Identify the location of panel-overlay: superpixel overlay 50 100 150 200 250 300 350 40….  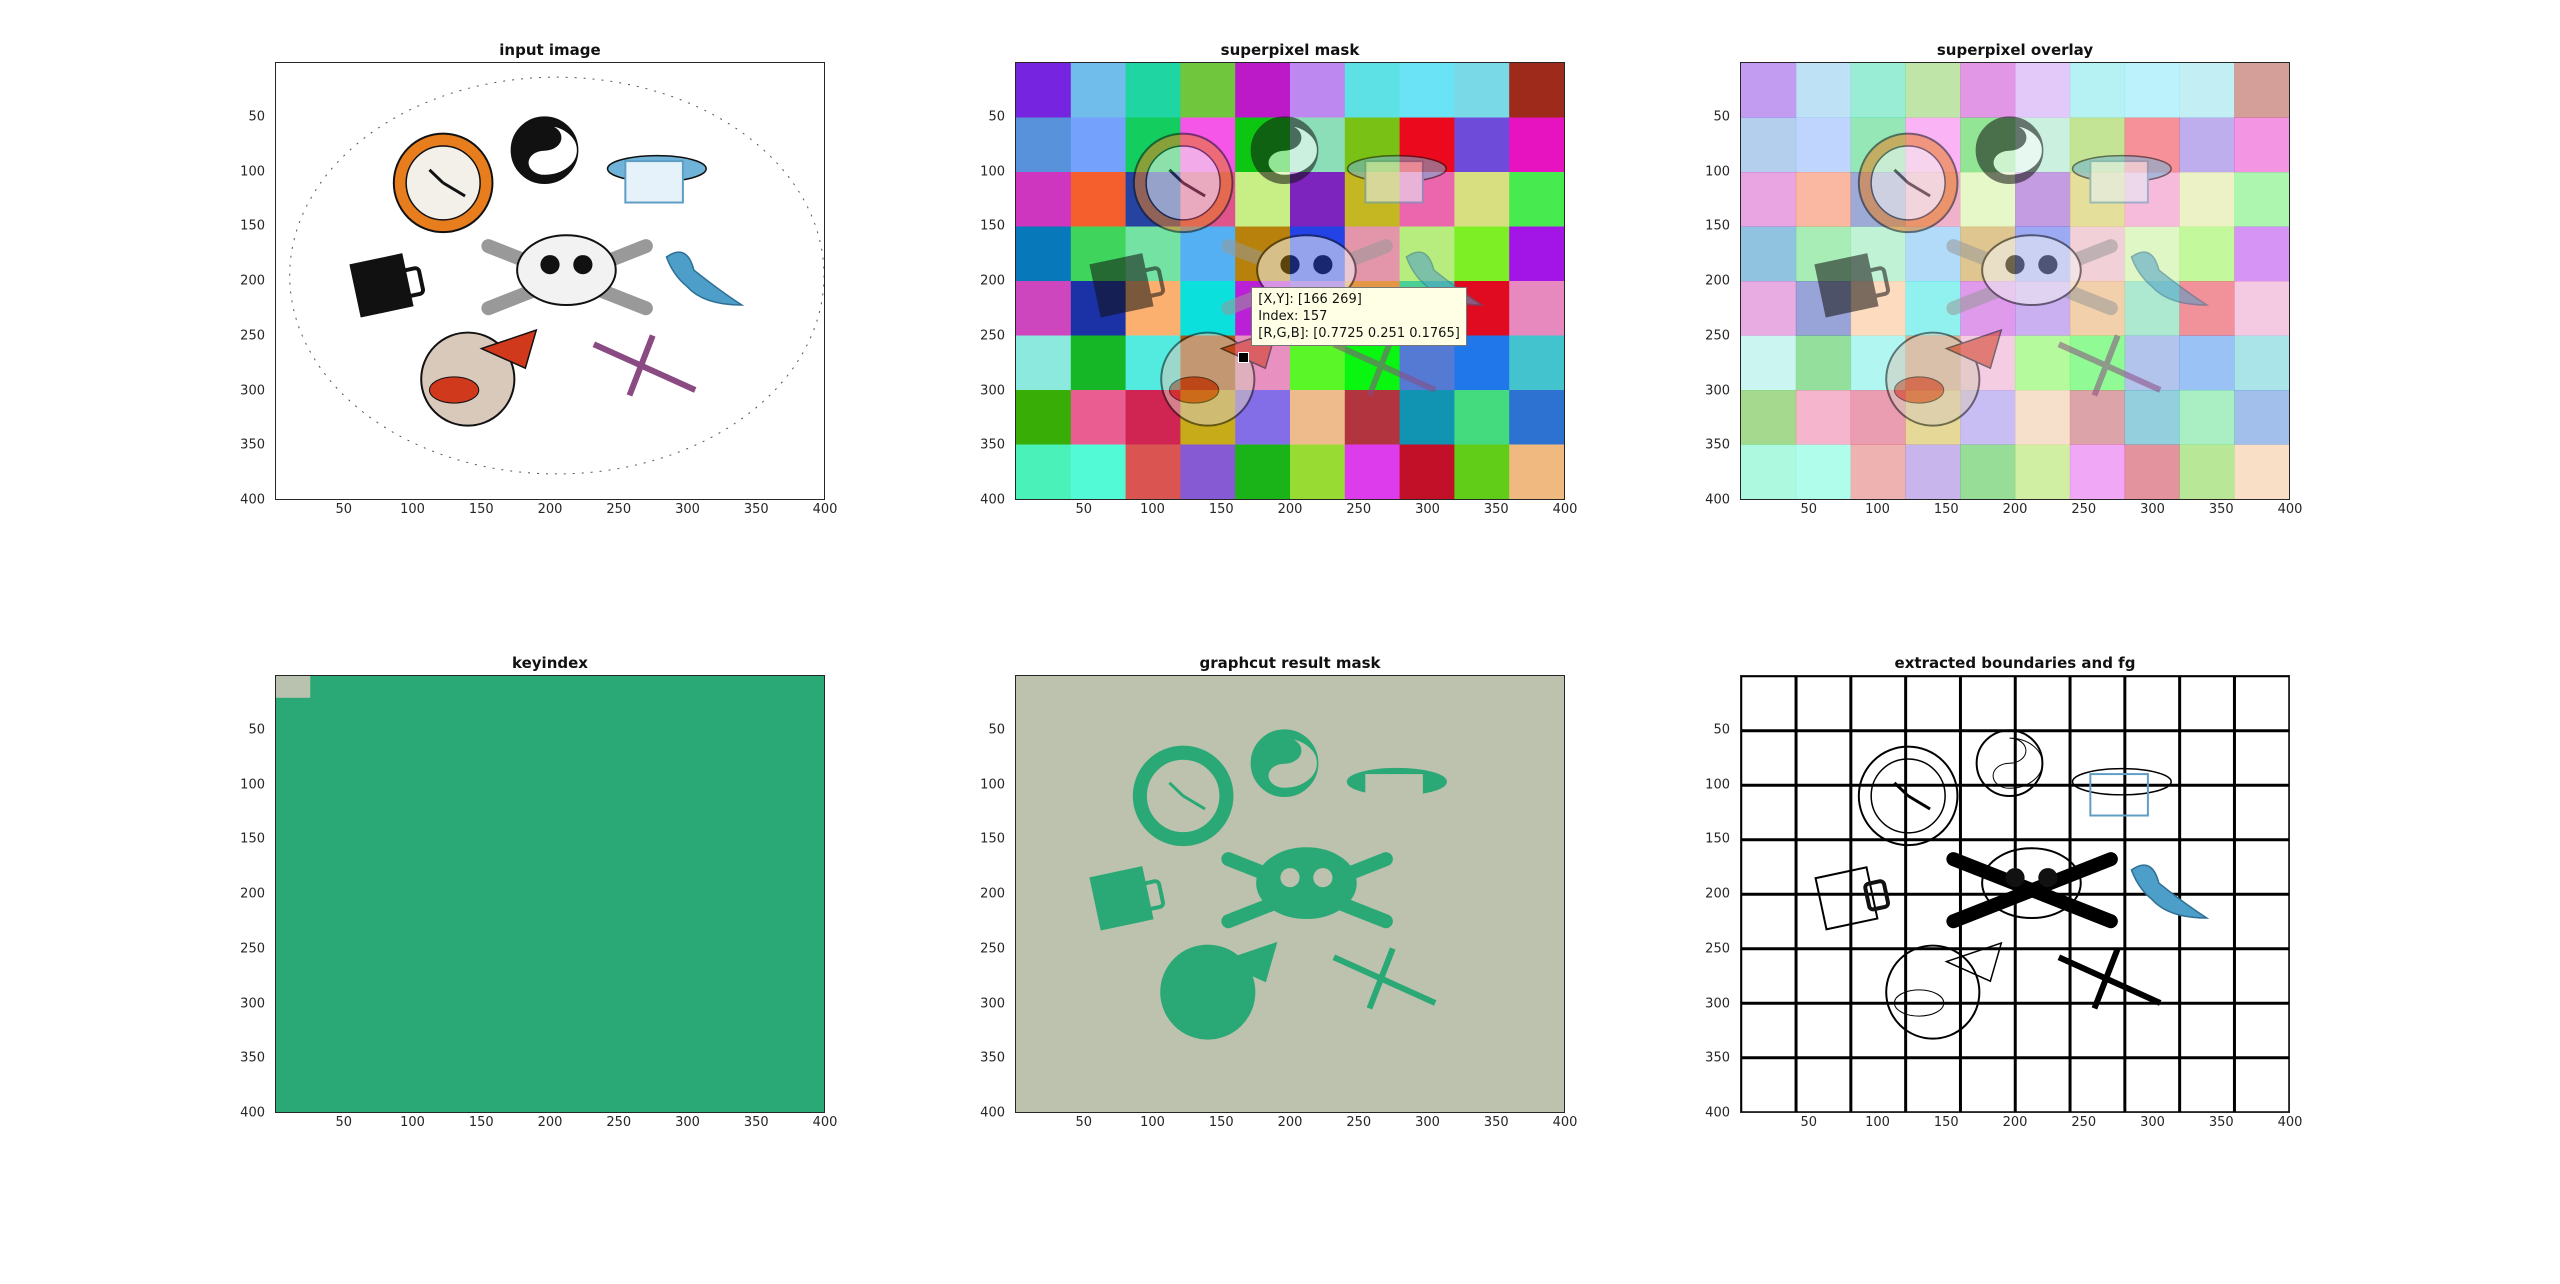
(1991, 300).